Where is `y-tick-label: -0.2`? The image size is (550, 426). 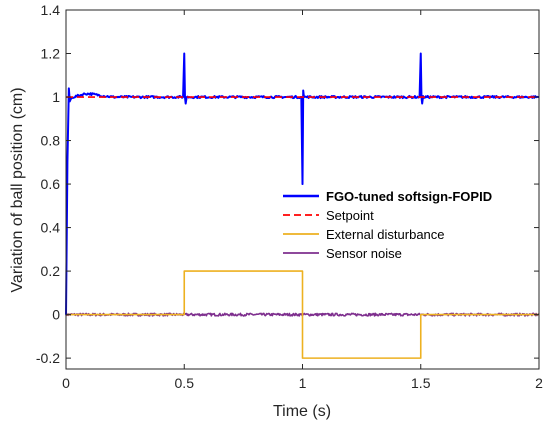
y-tick-label: -0.2 is located at coordinates (48, 358).